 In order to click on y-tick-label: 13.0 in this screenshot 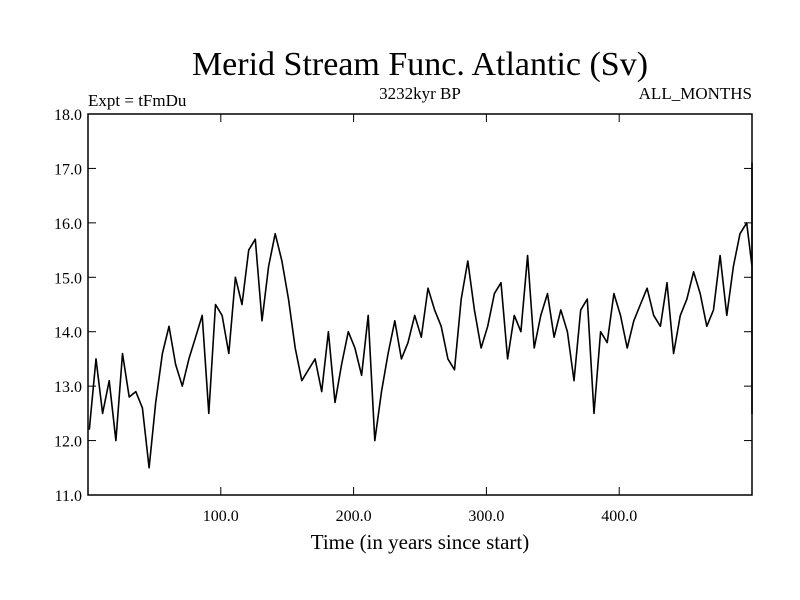, I will do `click(68, 387)`.